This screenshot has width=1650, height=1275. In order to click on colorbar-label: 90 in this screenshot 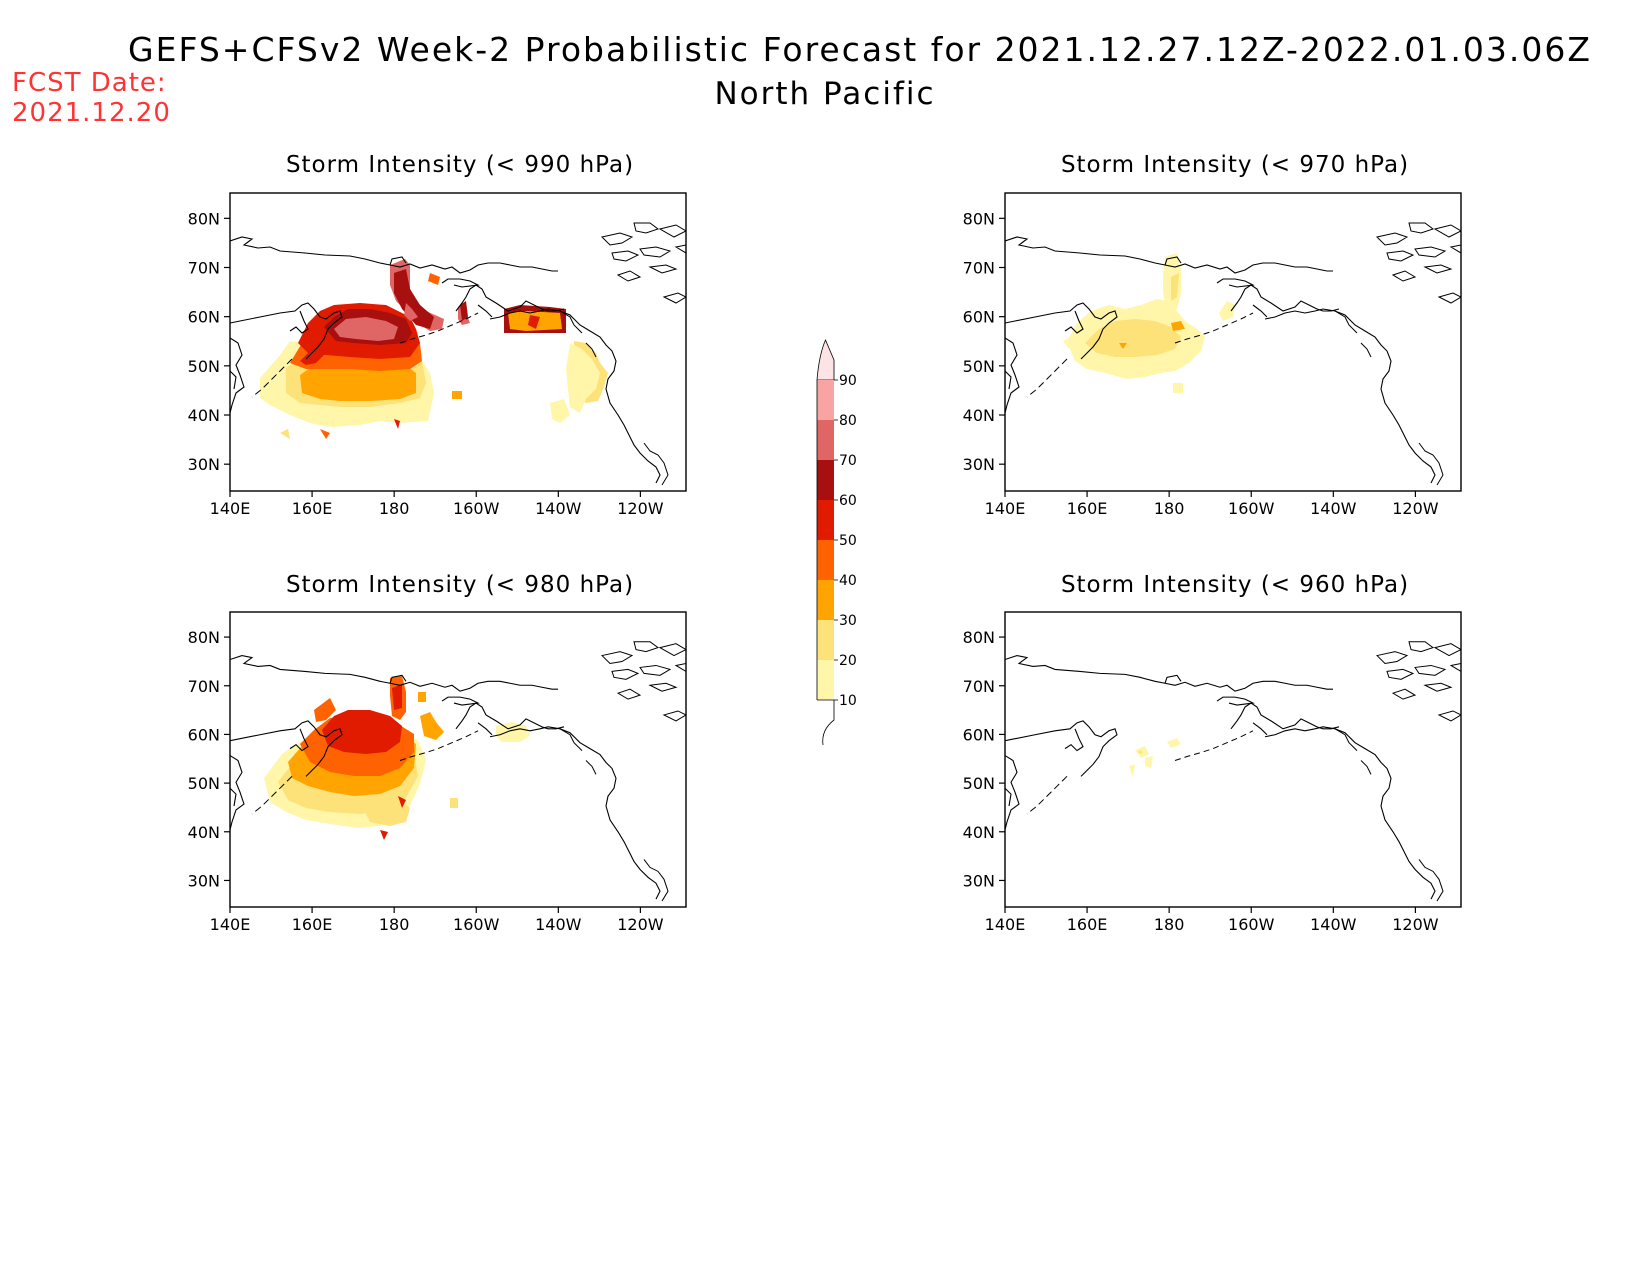, I will do `click(848, 381)`.